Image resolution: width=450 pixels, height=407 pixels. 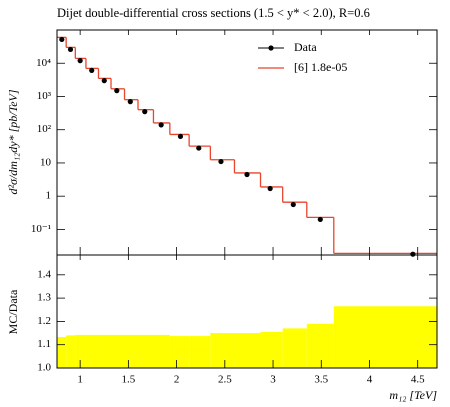 I want to click on x-tick-label: 4.5, so click(x=418, y=380).